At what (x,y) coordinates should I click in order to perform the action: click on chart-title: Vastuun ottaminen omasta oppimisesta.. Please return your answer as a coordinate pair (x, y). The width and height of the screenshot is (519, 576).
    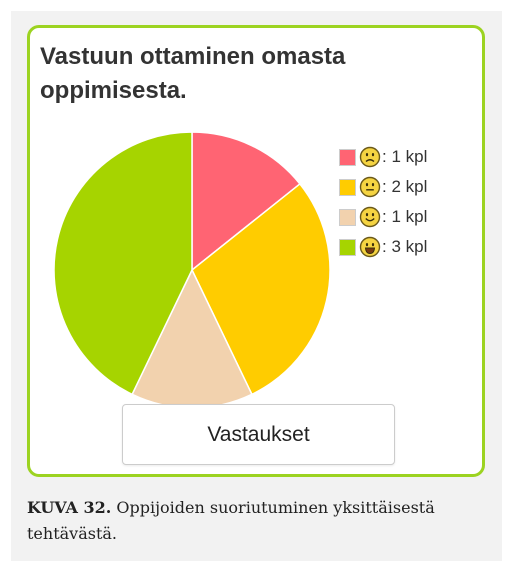
    Looking at the image, I should click on (193, 73).